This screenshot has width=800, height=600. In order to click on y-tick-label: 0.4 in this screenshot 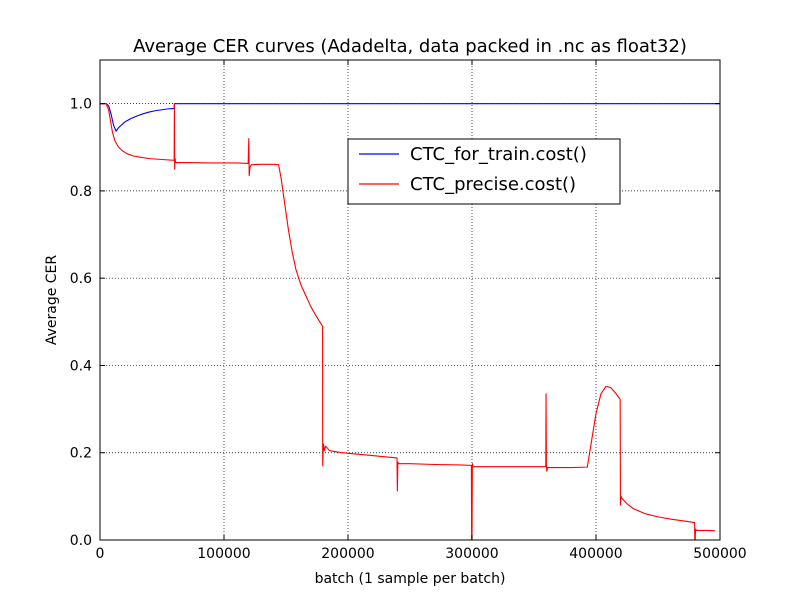, I will do `click(81, 366)`.